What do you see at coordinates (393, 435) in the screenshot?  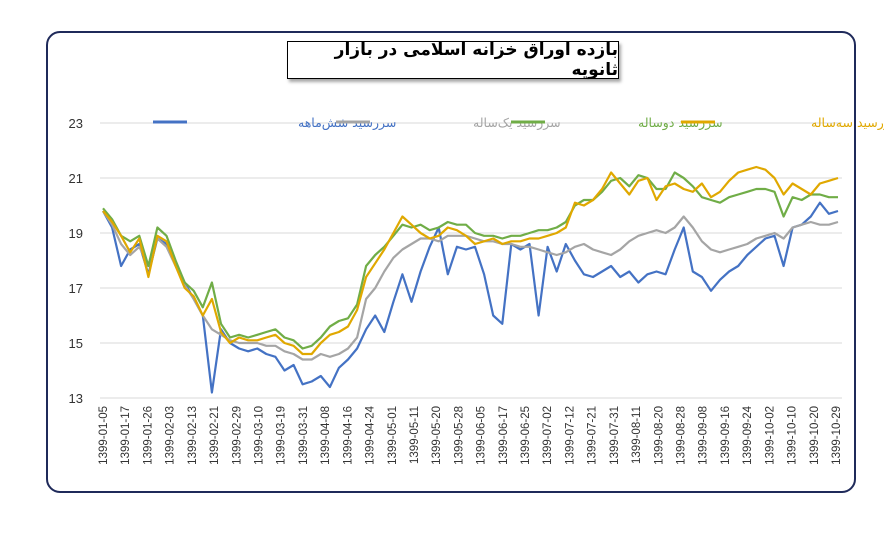 I see `x-tick-label: 1399-05-01` at bounding box center [393, 435].